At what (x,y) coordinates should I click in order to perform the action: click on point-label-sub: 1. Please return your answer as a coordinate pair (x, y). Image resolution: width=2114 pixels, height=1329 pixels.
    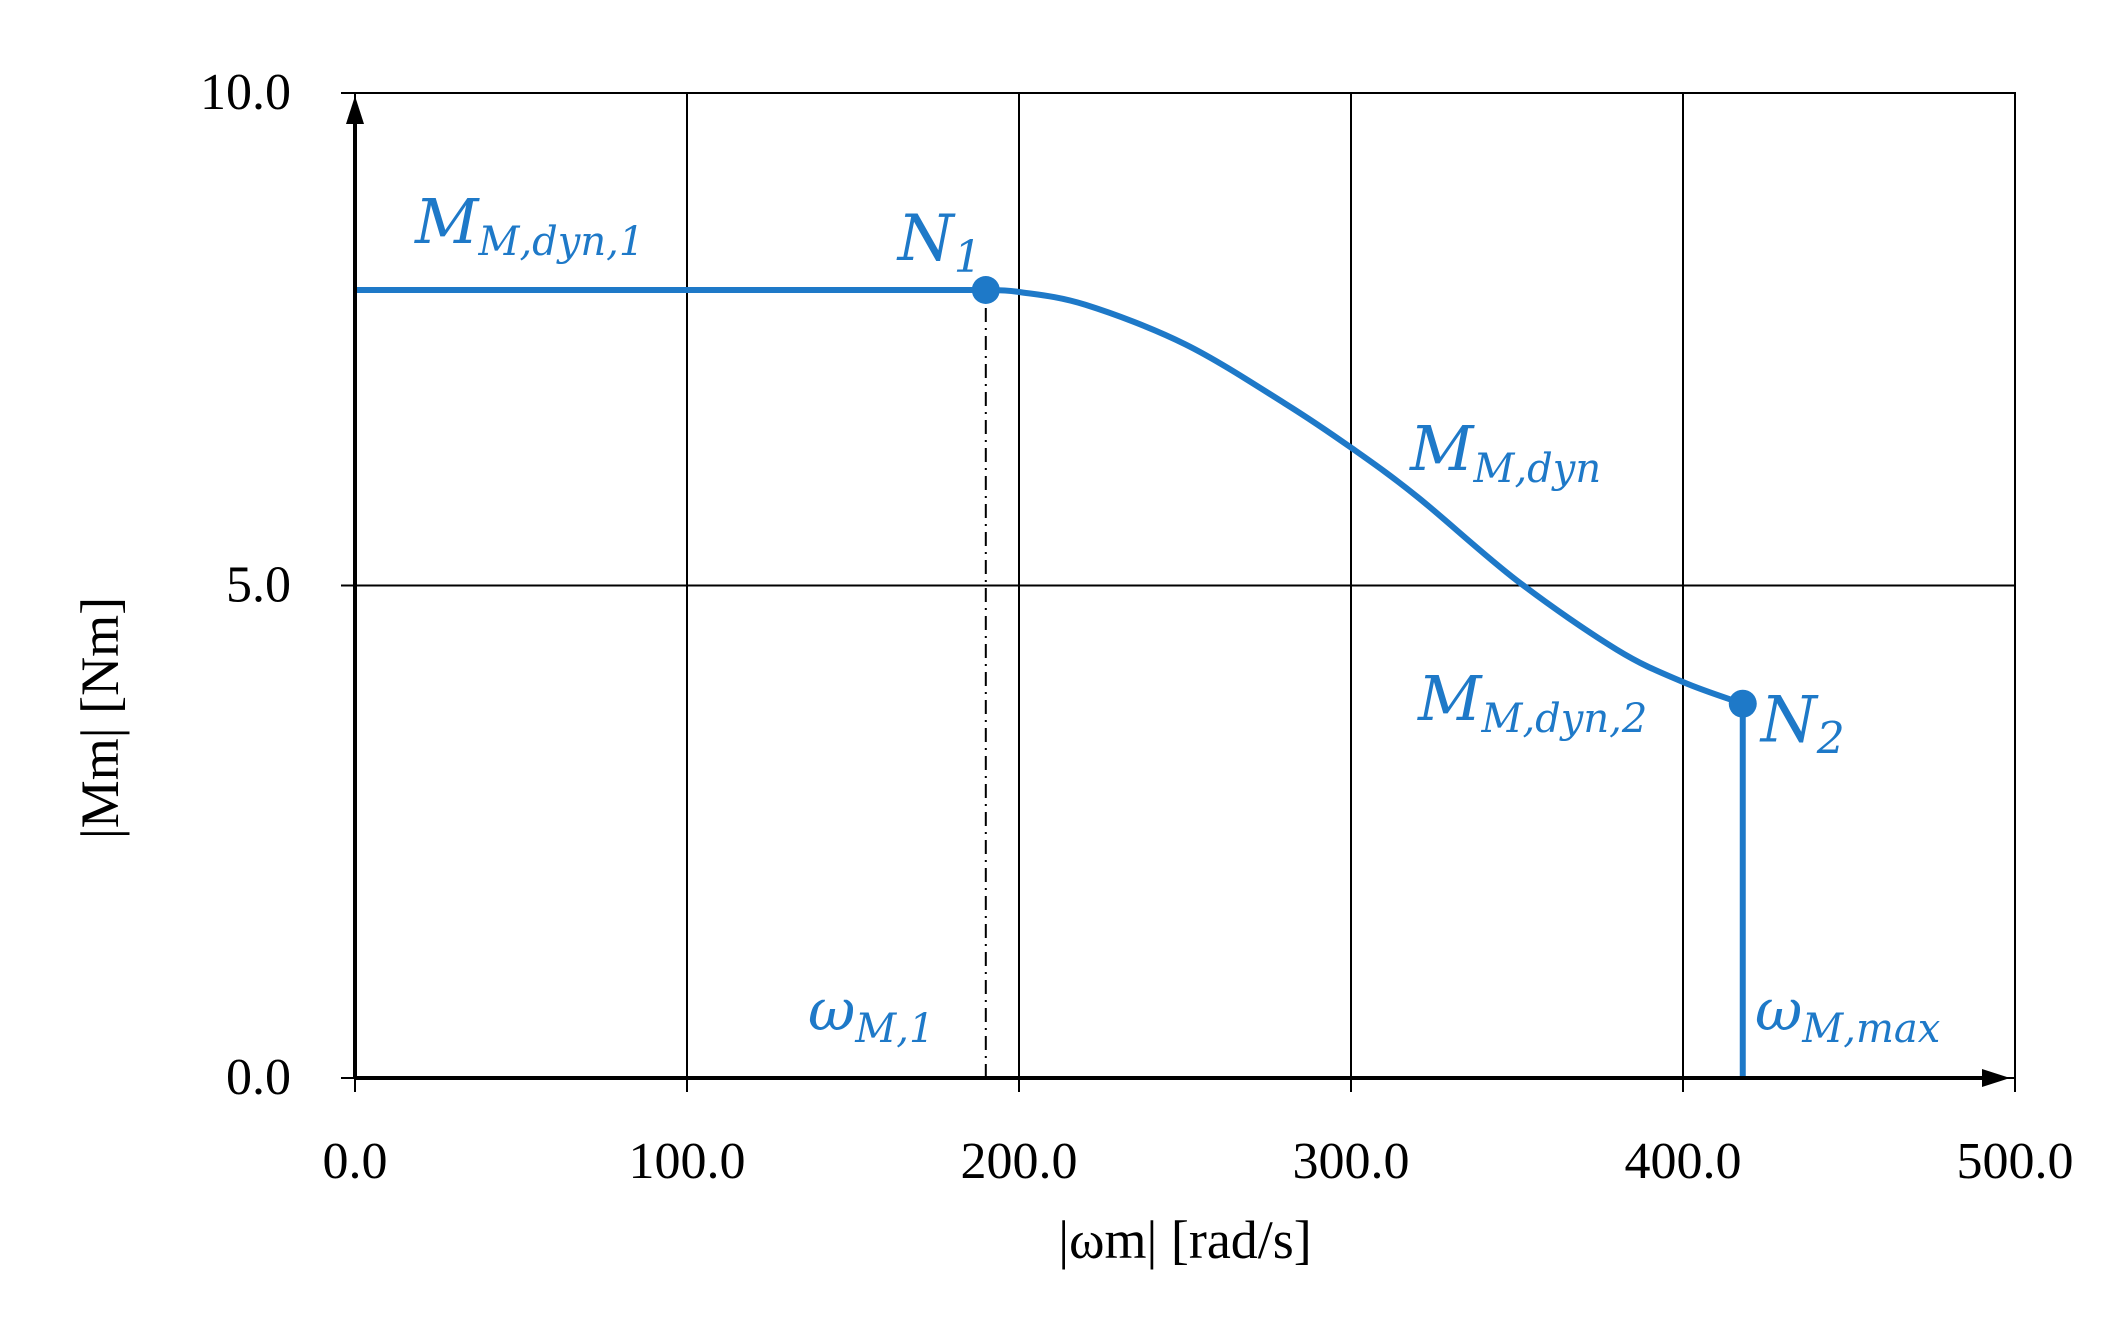
    Looking at the image, I should click on (968, 257).